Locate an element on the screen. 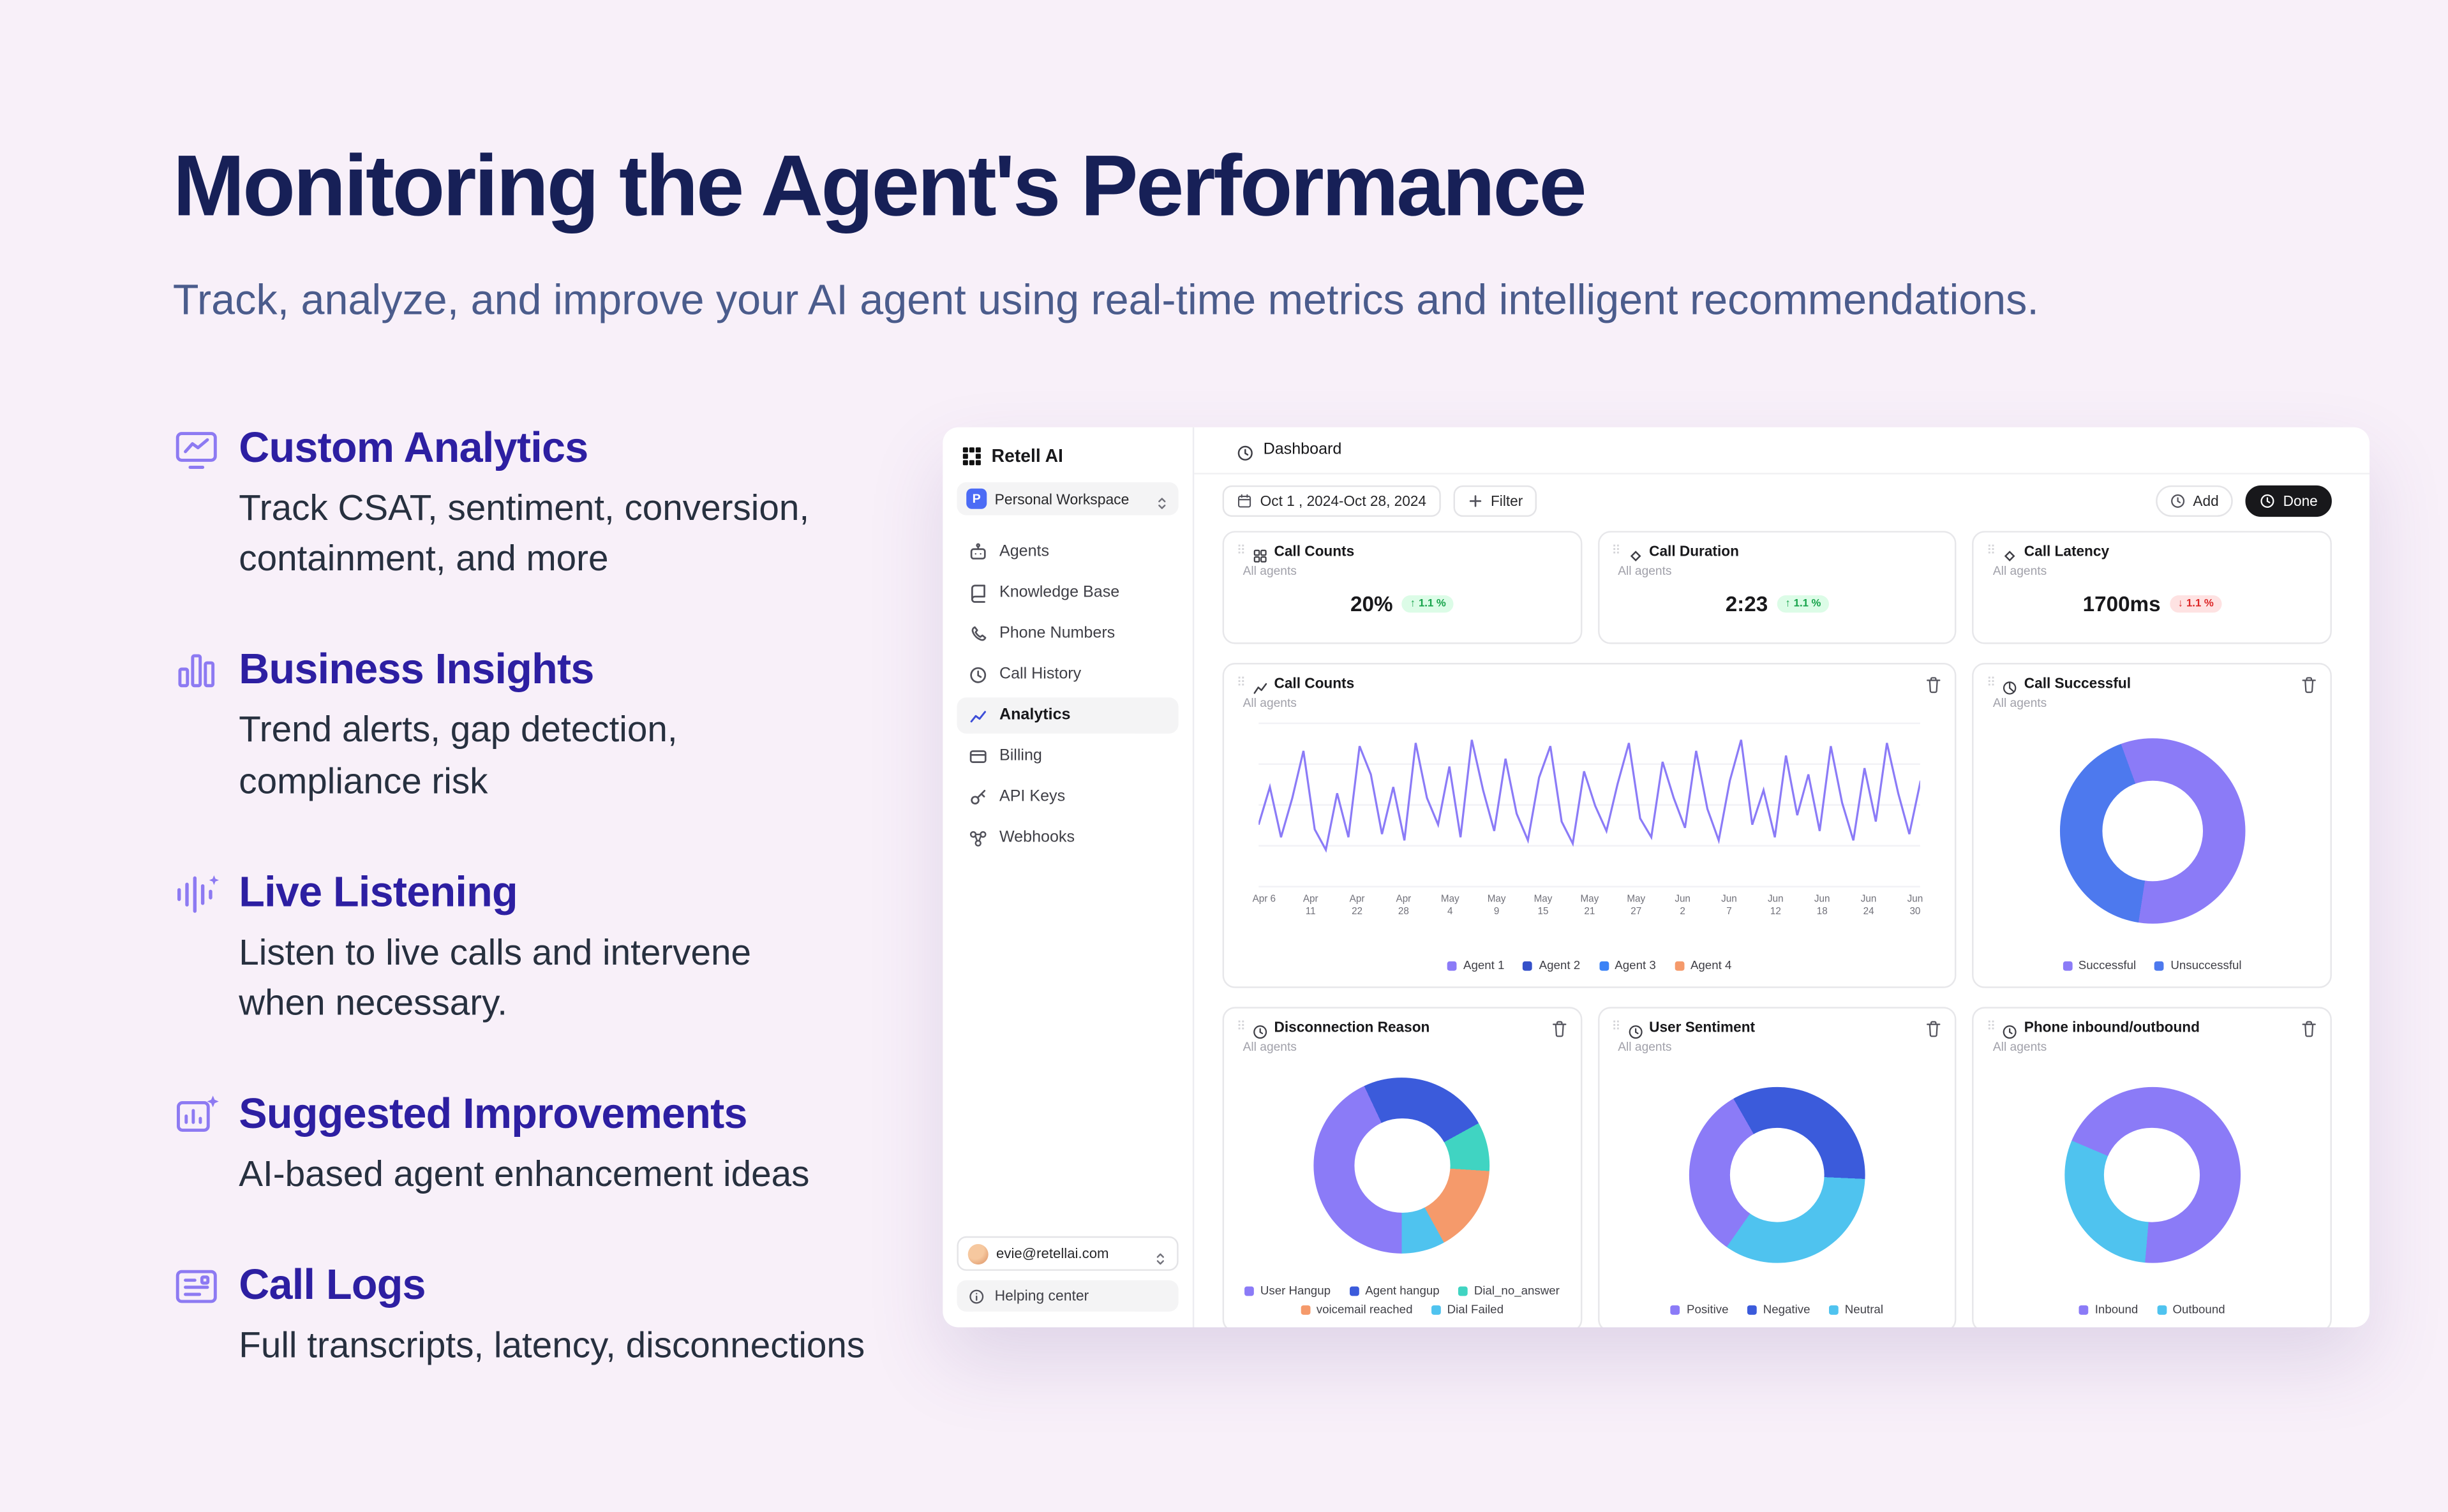 The width and height of the screenshot is (2448, 1512). add-label: Add is located at coordinates (2206, 501).